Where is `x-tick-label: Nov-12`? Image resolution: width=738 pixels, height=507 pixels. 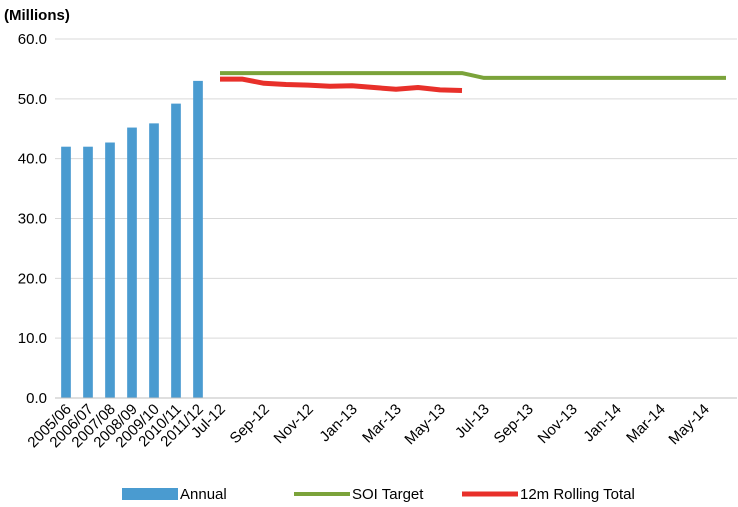
x-tick-label: Nov-12 is located at coordinates (294, 424).